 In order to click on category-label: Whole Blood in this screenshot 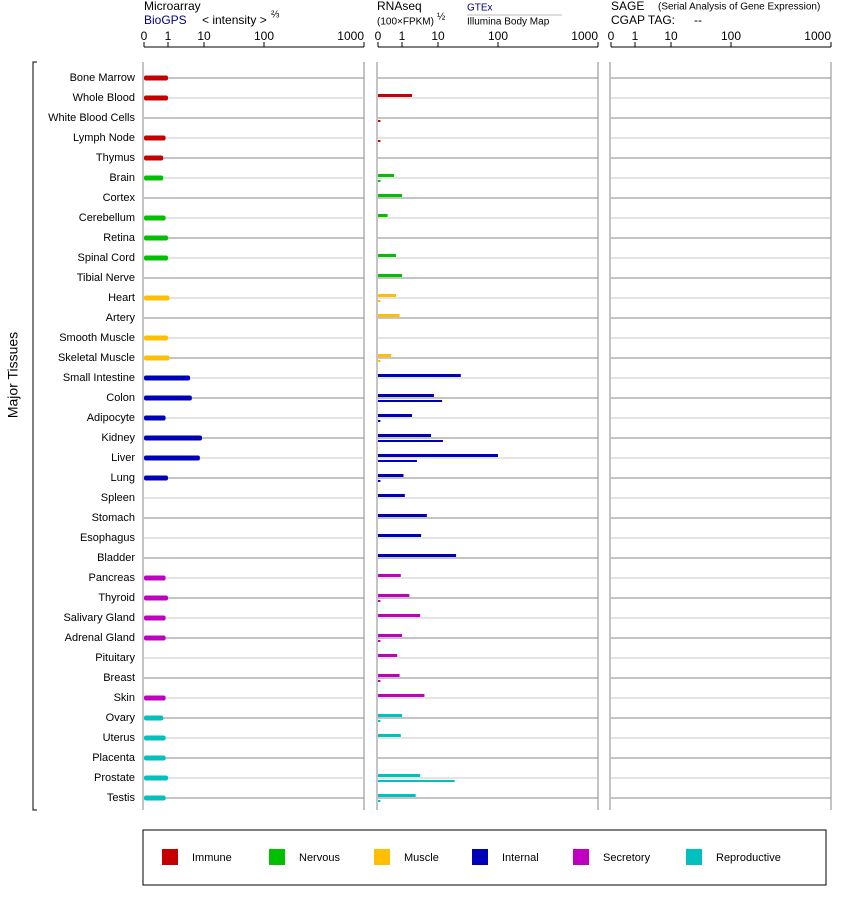, I will do `click(104, 98)`.